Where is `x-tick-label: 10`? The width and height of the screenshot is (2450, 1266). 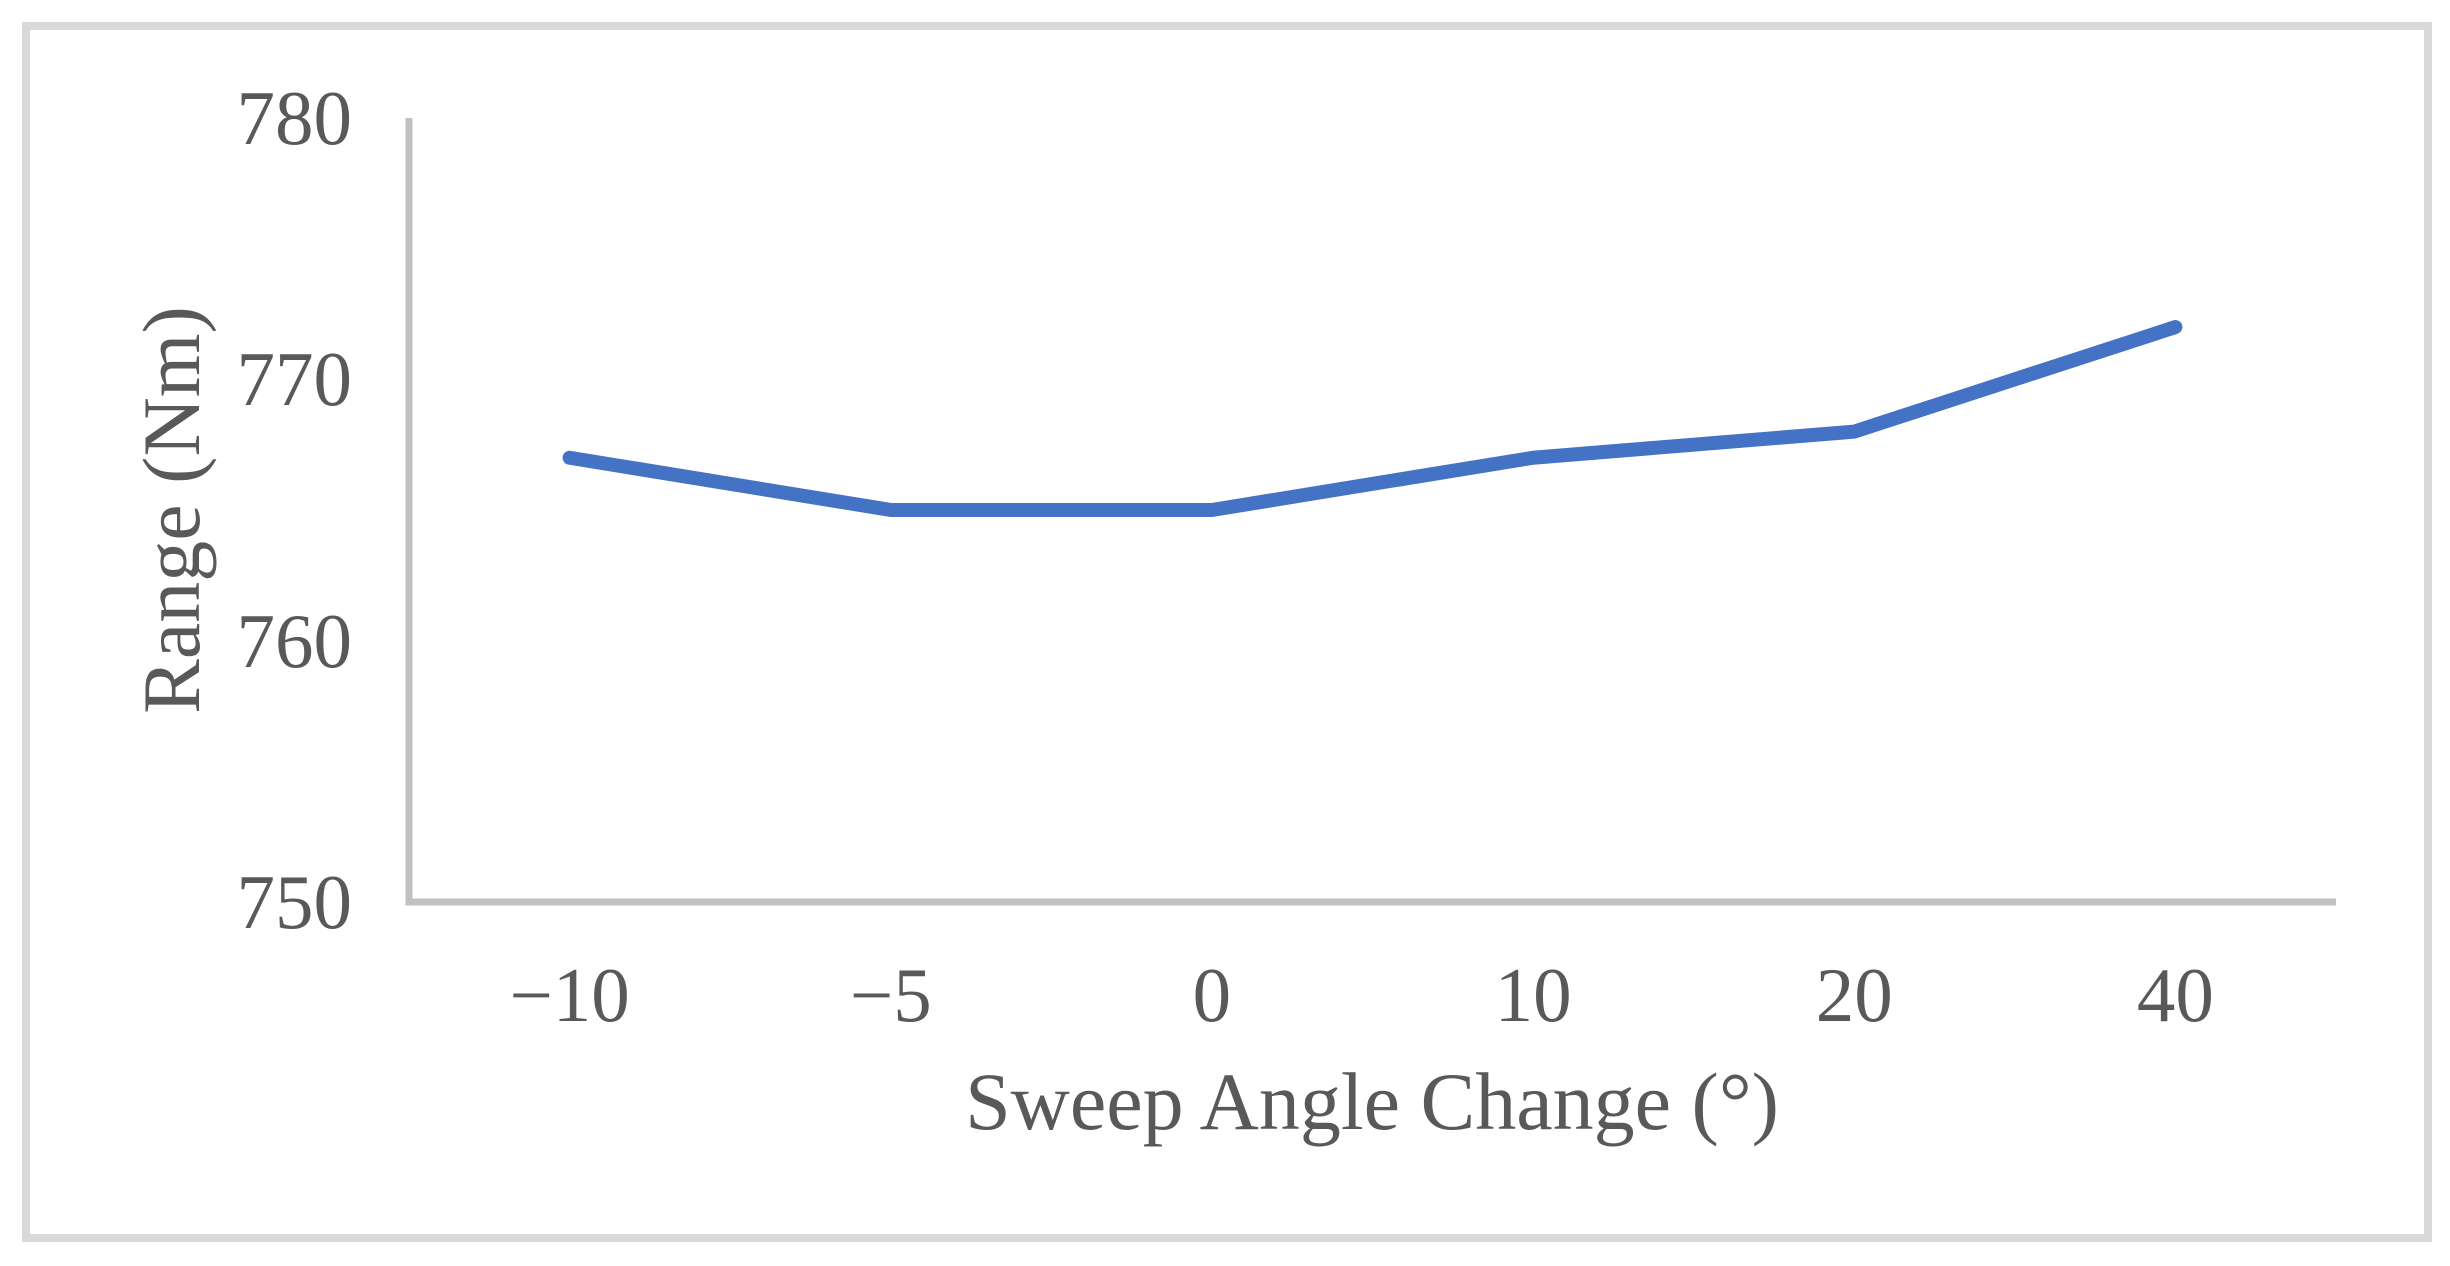
x-tick-label: 10 is located at coordinates (1533, 995).